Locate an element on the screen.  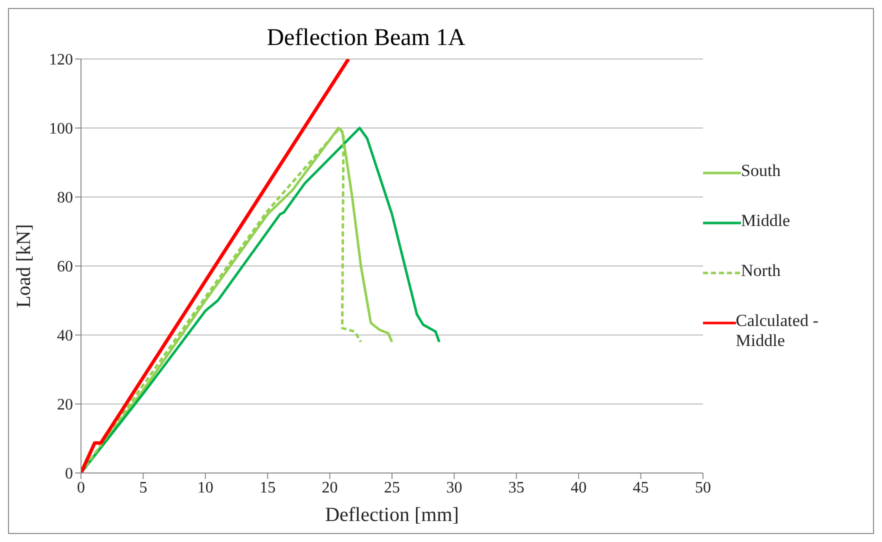
chart-title: Deflection Beam 1A is located at coordinates (366, 38).